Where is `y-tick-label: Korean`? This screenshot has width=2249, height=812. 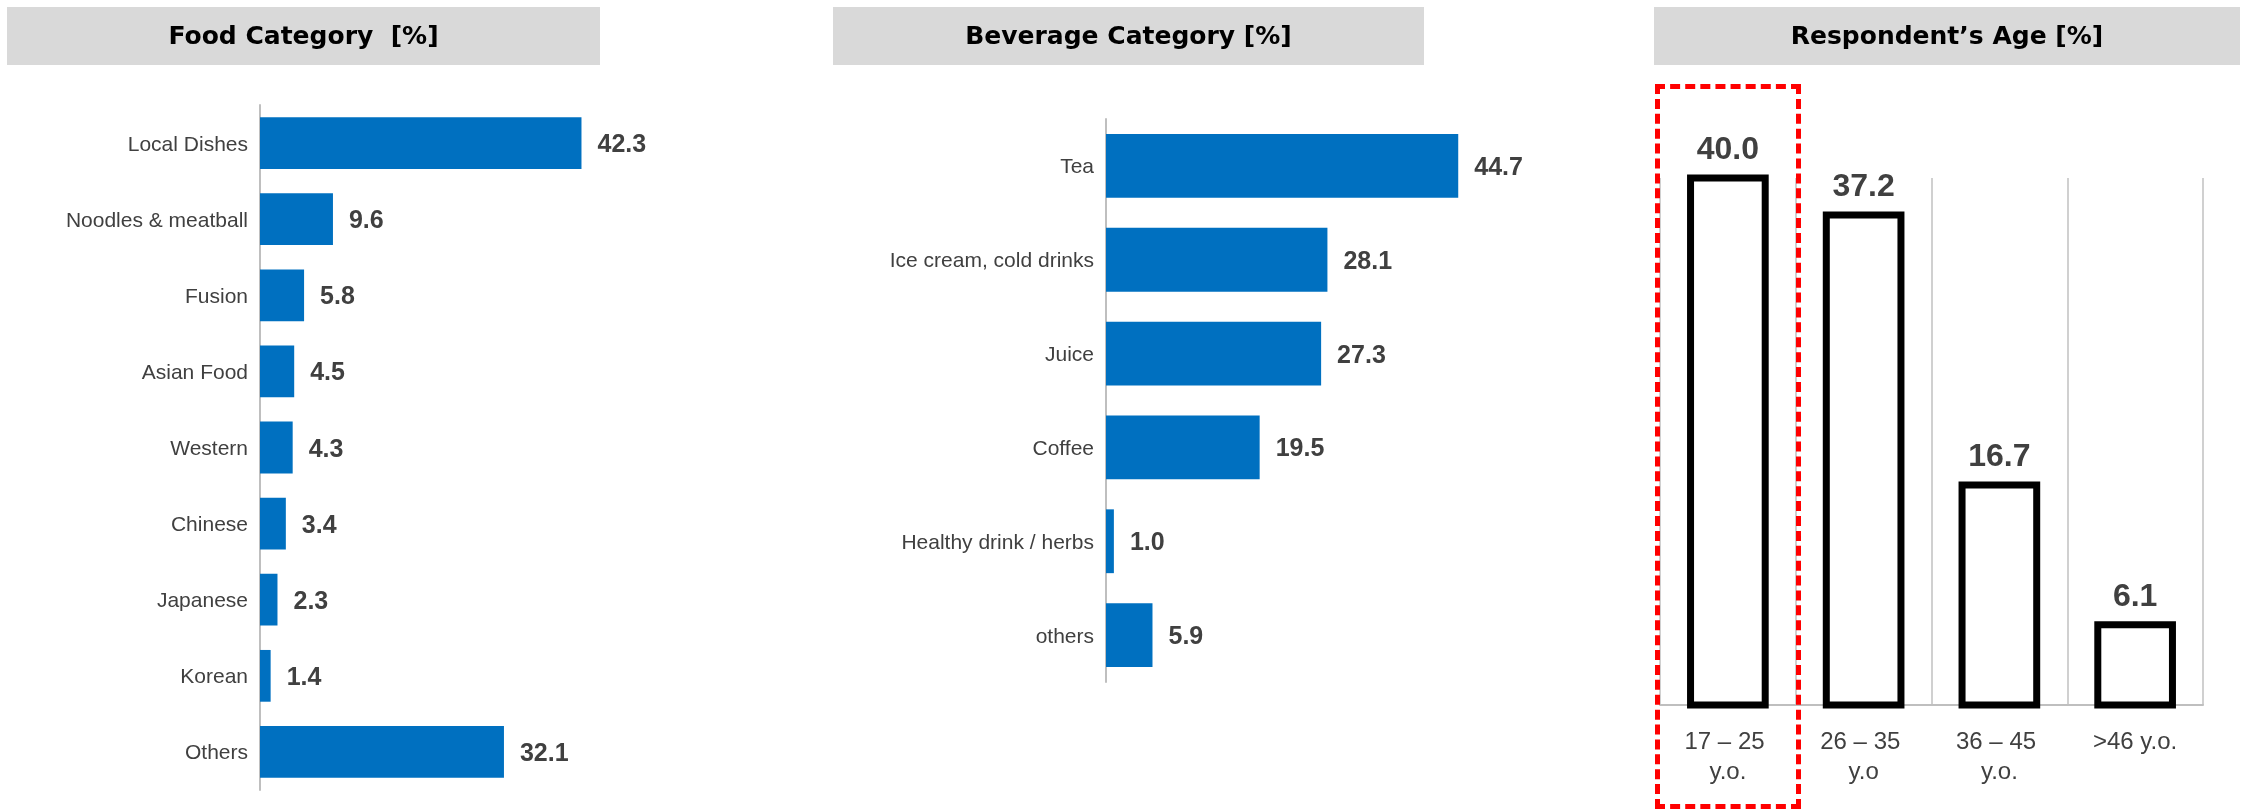
y-tick-label: Korean is located at coordinates (214, 676).